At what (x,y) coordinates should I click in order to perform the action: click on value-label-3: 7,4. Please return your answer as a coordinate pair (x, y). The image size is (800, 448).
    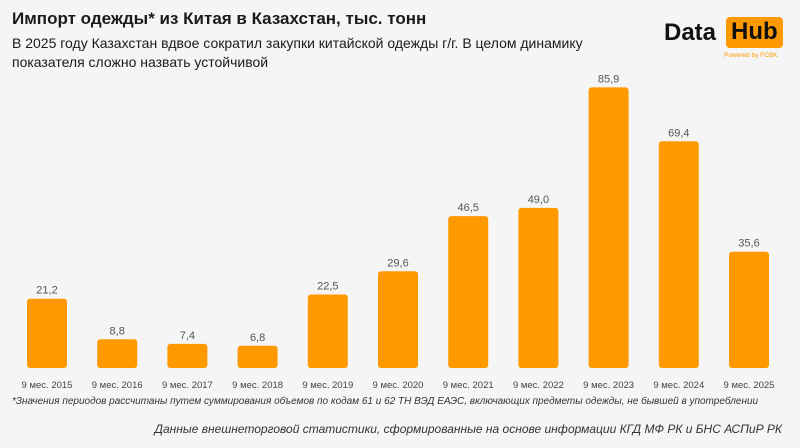
    Looking at the image, I should click on (187, 336).